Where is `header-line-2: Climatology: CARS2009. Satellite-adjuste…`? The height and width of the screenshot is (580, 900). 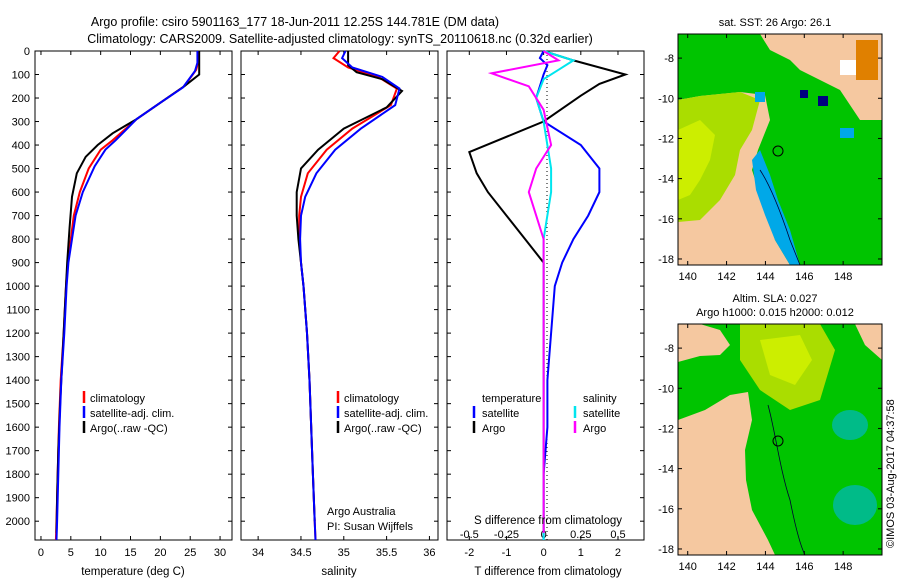
header-line-2: Climatology: CARS2009. Satellite-adjuste… is located at coordinates (340, 39).